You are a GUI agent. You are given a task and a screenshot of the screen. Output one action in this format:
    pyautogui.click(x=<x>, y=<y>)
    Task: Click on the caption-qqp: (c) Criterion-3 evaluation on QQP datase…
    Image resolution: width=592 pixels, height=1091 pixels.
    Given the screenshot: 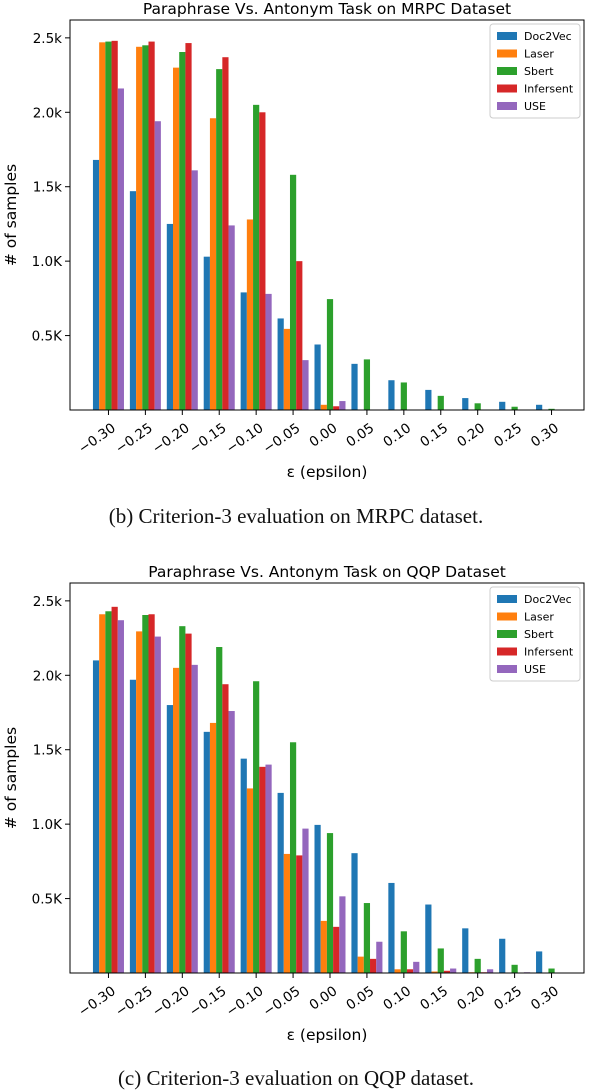 What is the action you would take?
    pyautogui.click(x=296, y=1078)
    